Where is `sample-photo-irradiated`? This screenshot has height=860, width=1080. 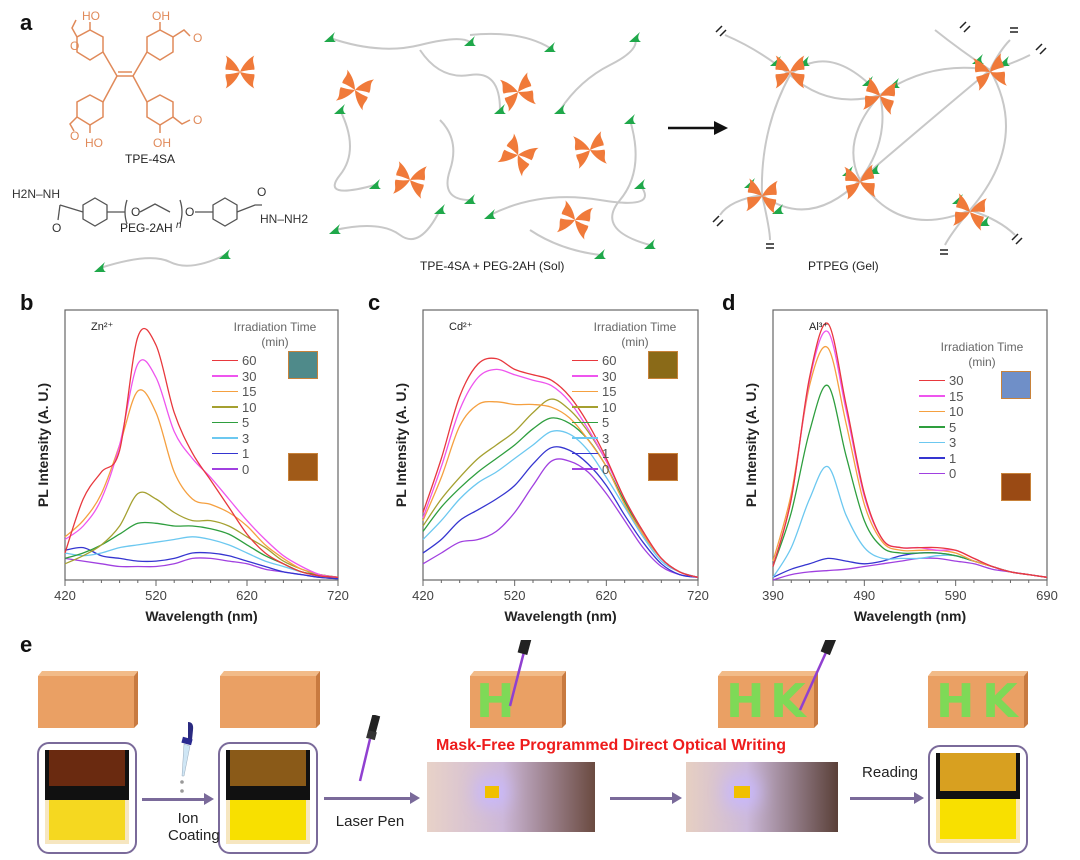
sample-photo-irradiated is located at coordinates (1016, 385).